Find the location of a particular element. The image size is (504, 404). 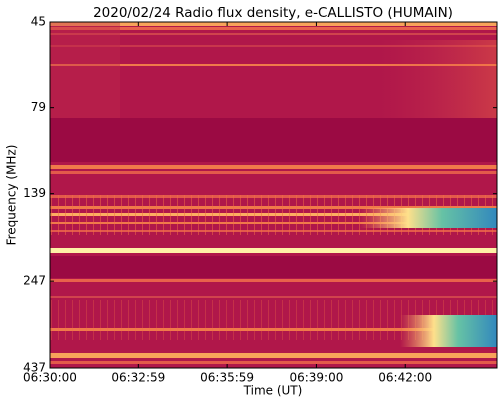

x-tick-label: 06:39:00 is located at coordinates (316, 378).